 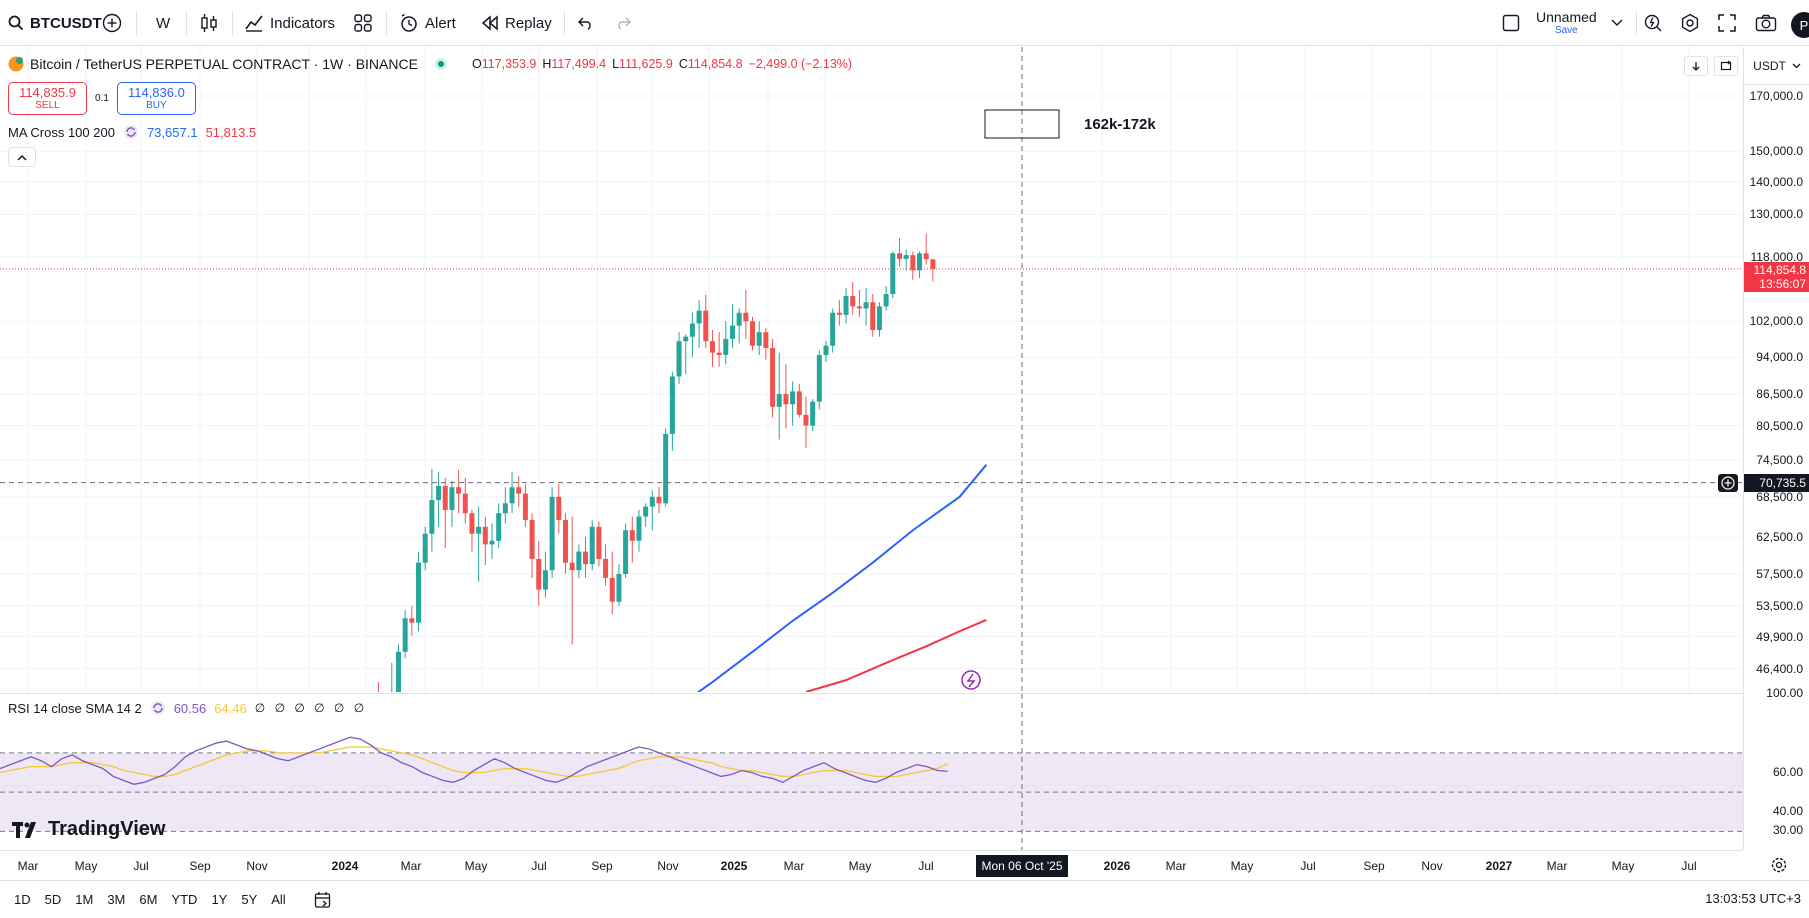 I want to click on range-buttons: 1D 5D 1M 3M 6M YTD 1Y 5Y All, so click(x=143, y=899).